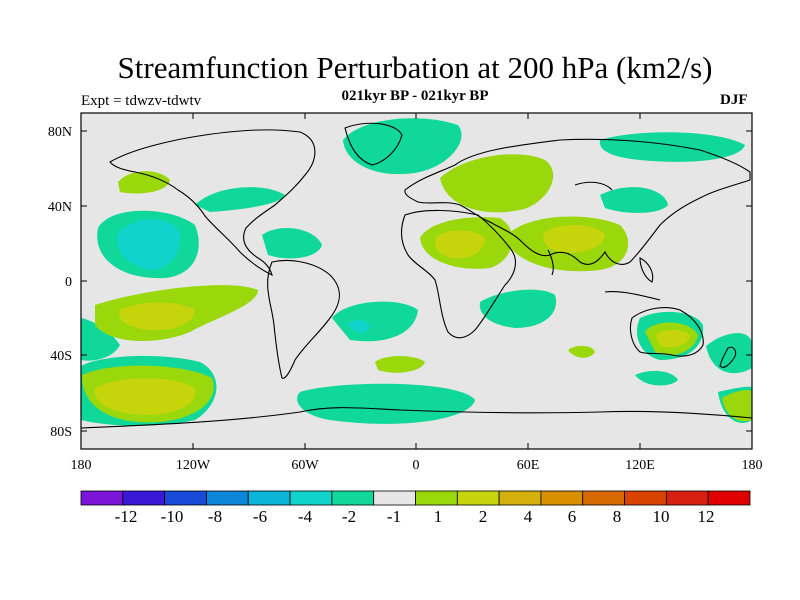  What do you see at coordinates (415, 96) in the screenshot?
I see `map-subtitle: 021kyr BP - 021kyr BP` at bounding box center [415, 96].